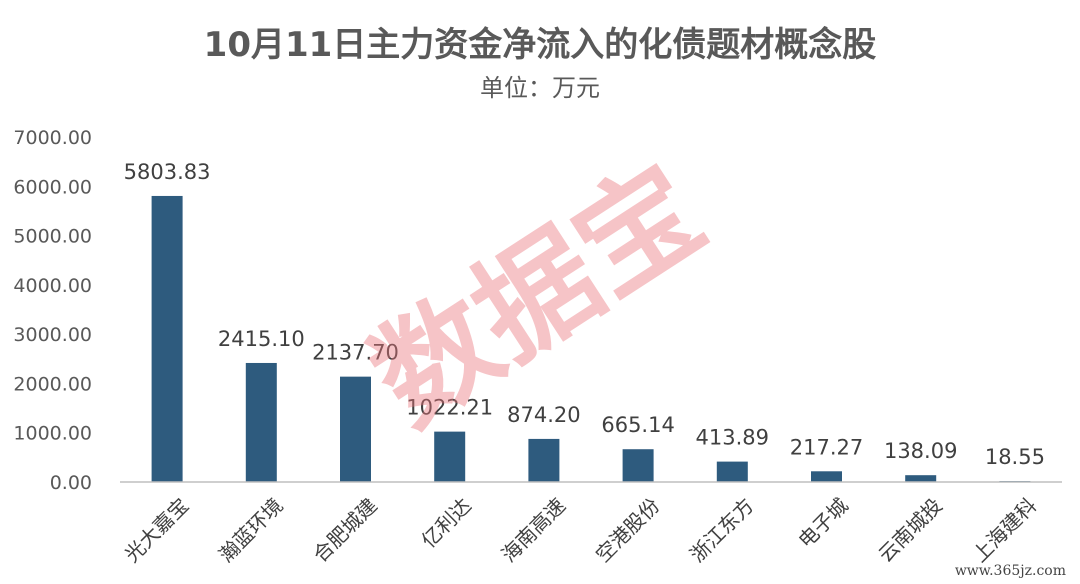  I want to click on data-label: 1022.21, so click(449, 408).